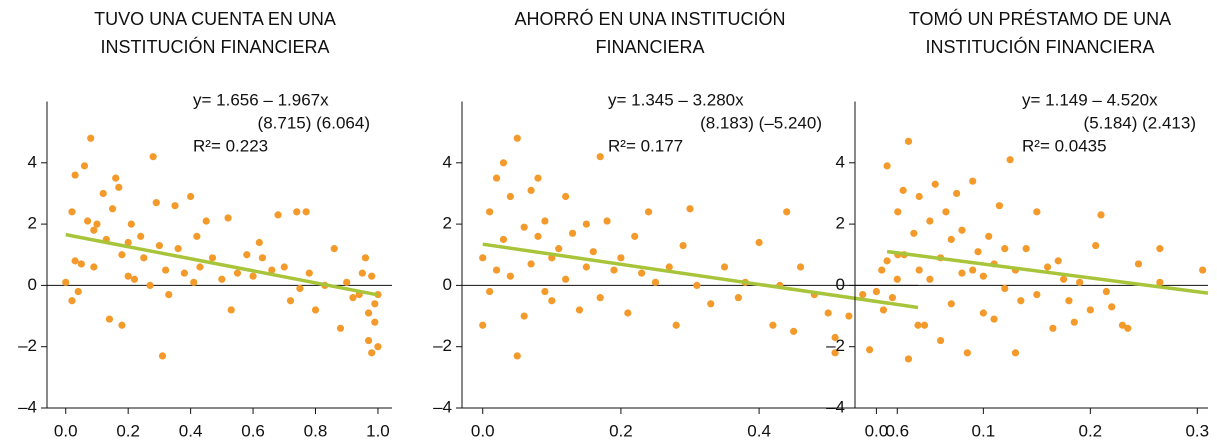  What do you see at coordinates (1090, 99) in the screenshot?
I see `annotation: y= 1.149 – 4.520x` at bounding box center [1090, 99].